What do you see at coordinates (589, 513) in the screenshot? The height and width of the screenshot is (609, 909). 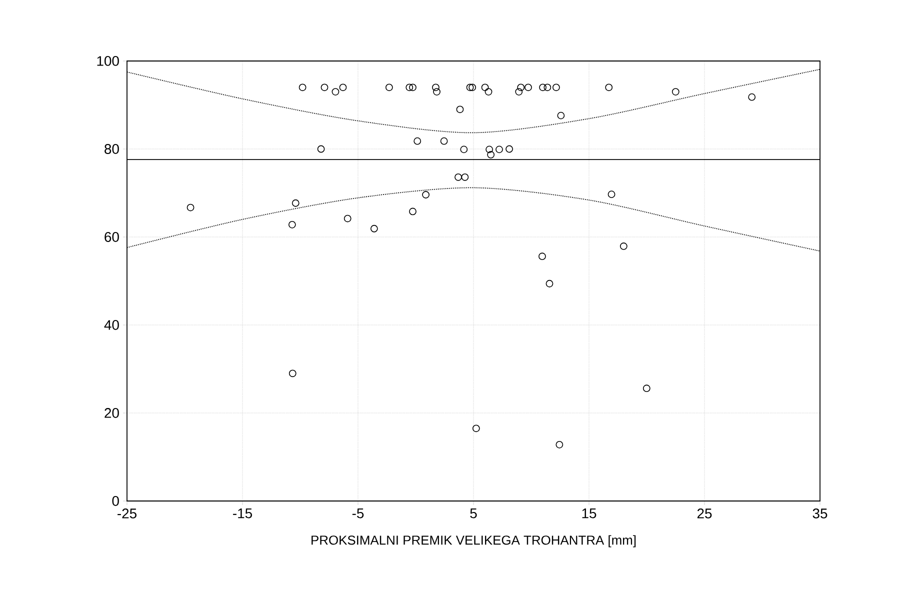 I see `x-tick-label: 15` at bounding box center [589, 513].